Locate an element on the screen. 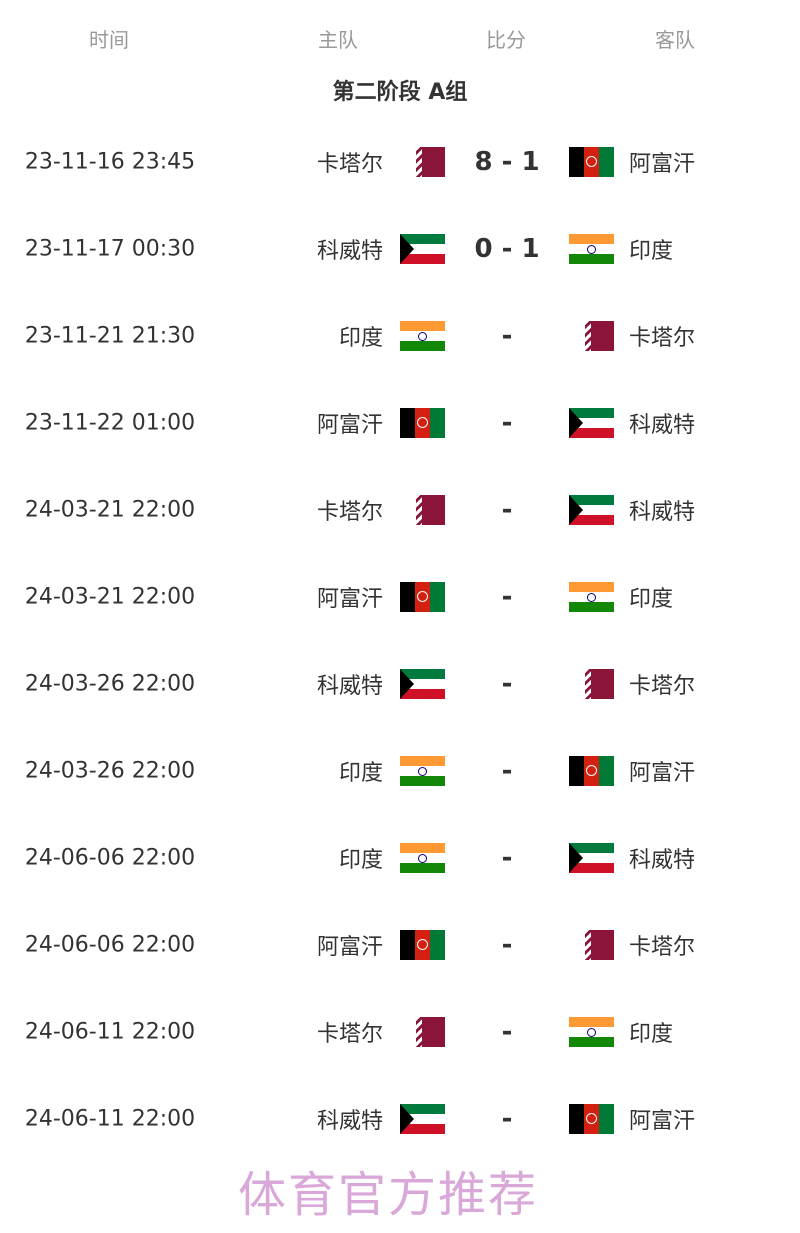 This screenshot has width=800, height=1233. group-title: 第二阶段 A组 is located at coordinates (400, 92).